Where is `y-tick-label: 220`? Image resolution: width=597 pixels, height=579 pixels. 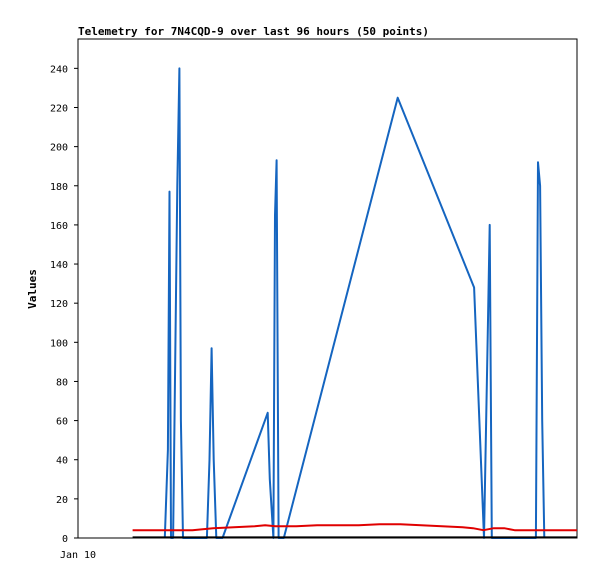
y-tick-label: 220 is located at coordinates (59, 108).